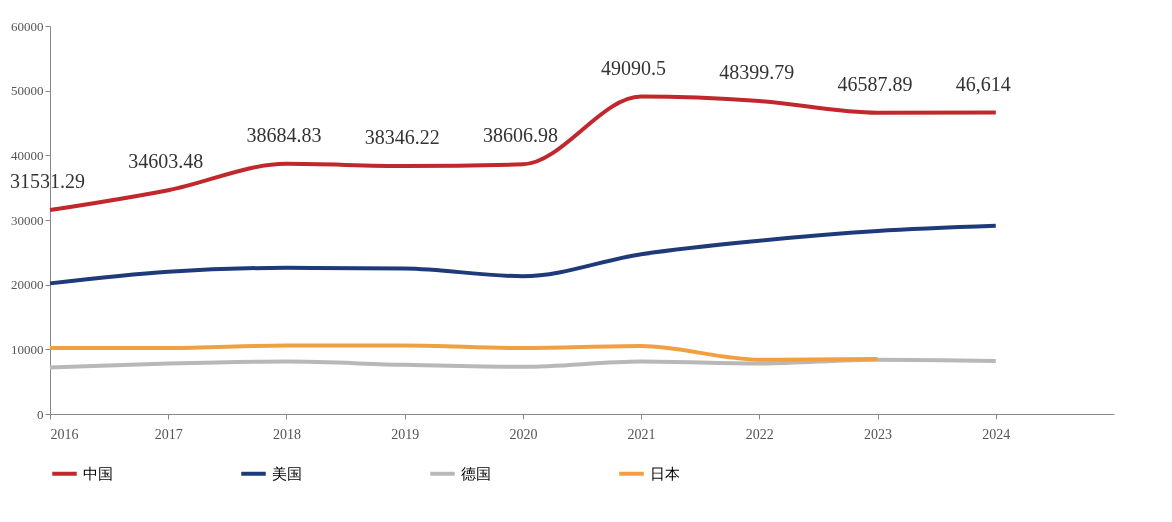 The image size is (1172, 522). I want to click on x-tick-label: 2022, so click(759, 434).